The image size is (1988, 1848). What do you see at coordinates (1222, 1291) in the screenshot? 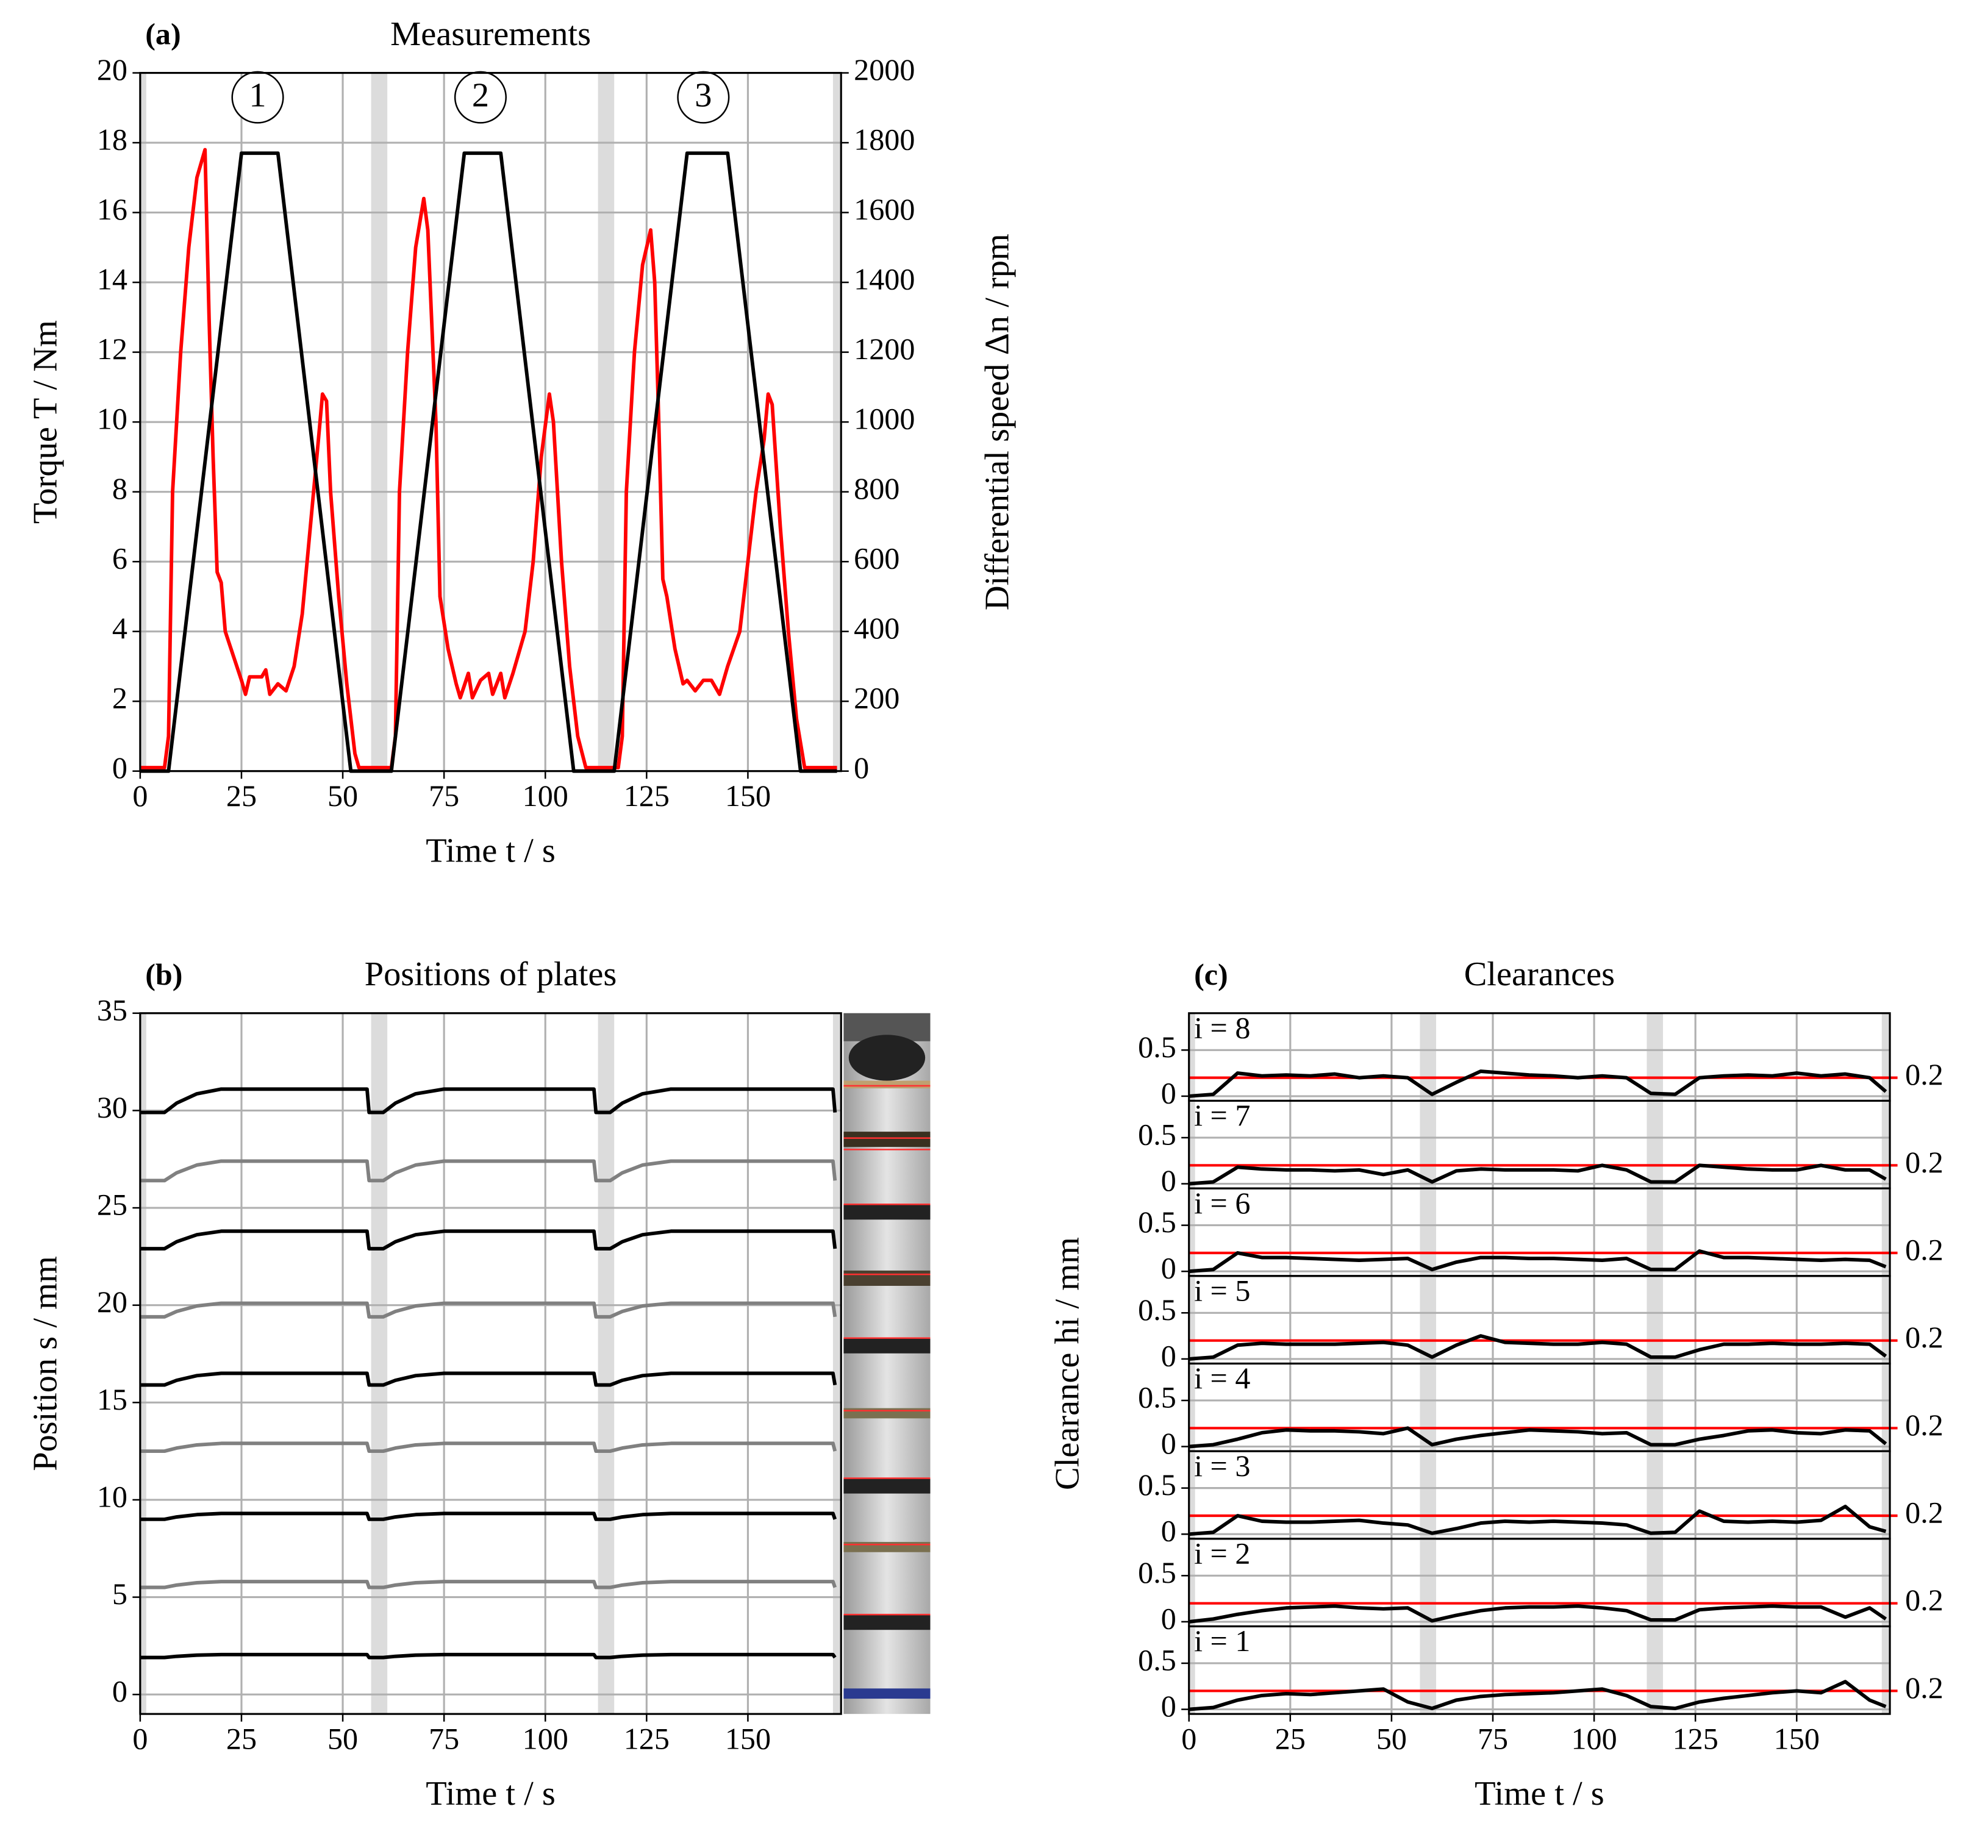
I see `subplot-label: i = 5` at bounding box center [1222, 1291].